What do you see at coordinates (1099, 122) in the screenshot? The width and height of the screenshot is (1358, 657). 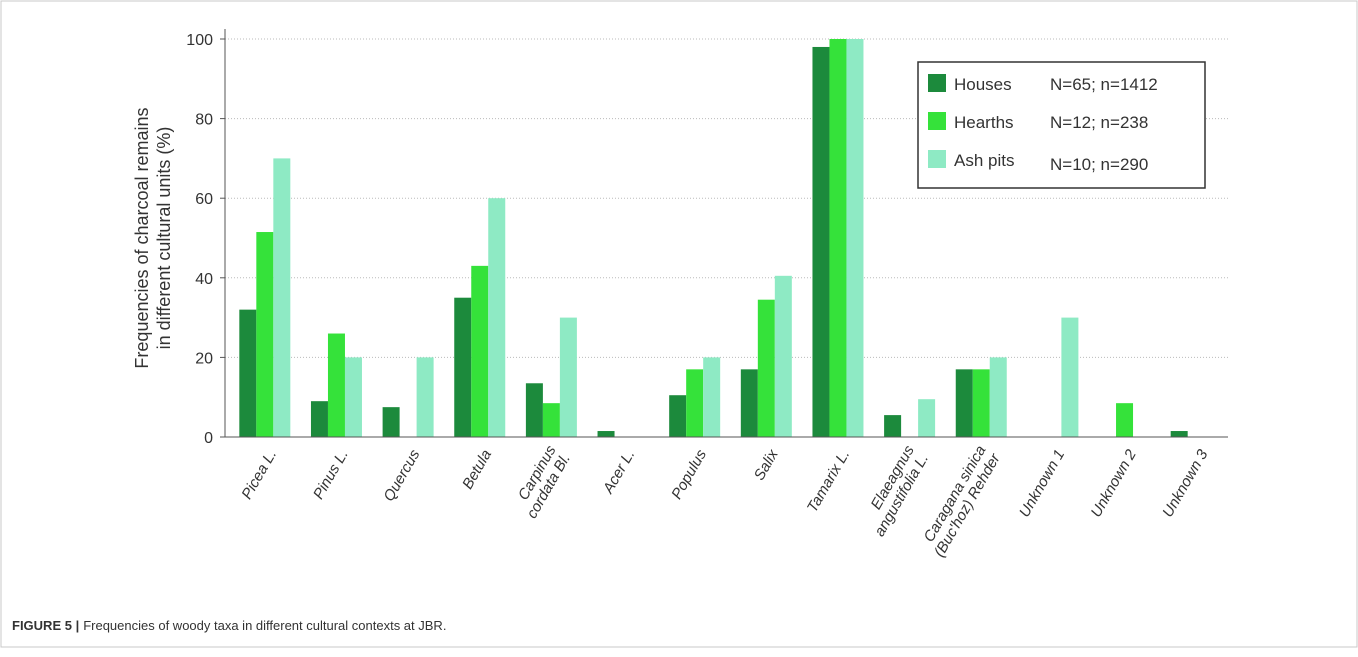 I see `legend-sample: N=12; n=238` at bounding box center [1099, 122].